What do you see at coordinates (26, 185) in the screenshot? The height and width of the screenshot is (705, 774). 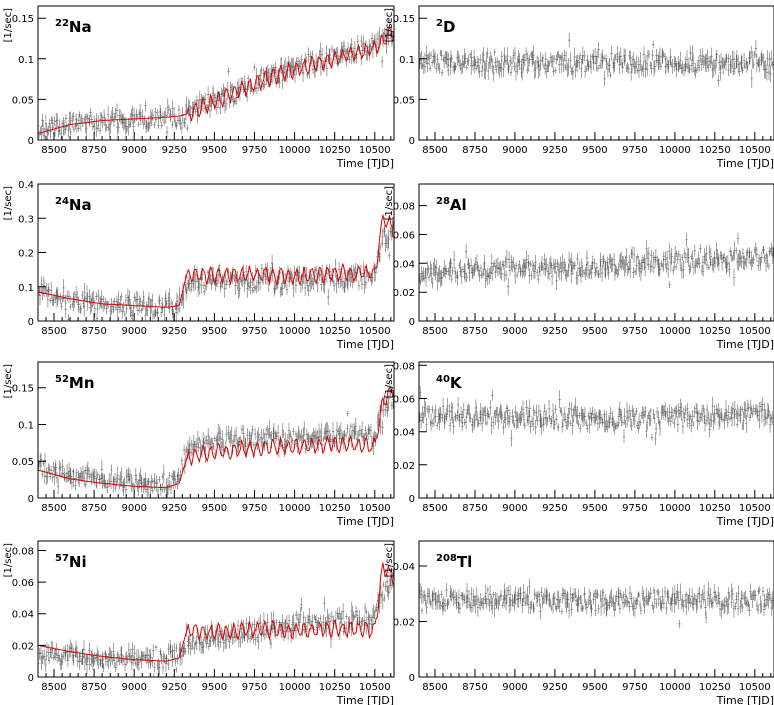 I see `y-tick-label: 0.4` at bounding box center [26, 185].